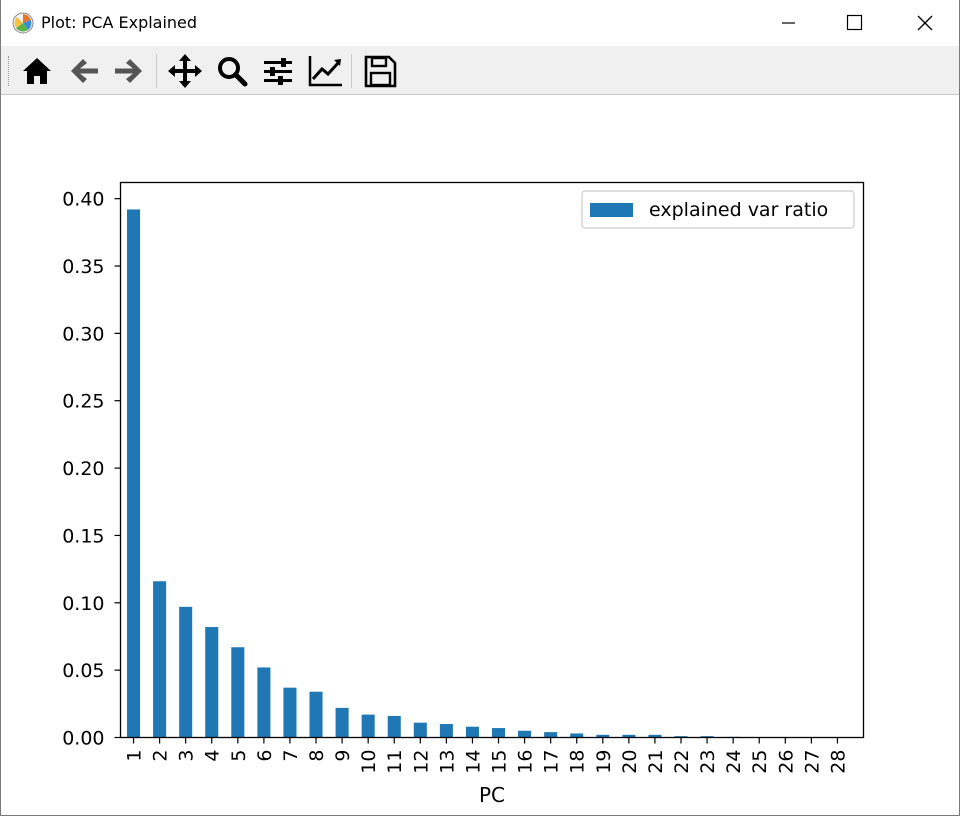 This screenshot has width=960, height=816. What do you see at coordinates (187, 756) in the screenshot?
I see `x-tick-label: 3` at bounding box center [187, 756].